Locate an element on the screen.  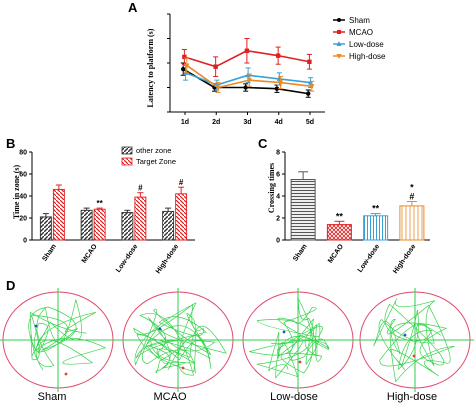
legend-label: Target Zone is located at coordinates (156, 161).